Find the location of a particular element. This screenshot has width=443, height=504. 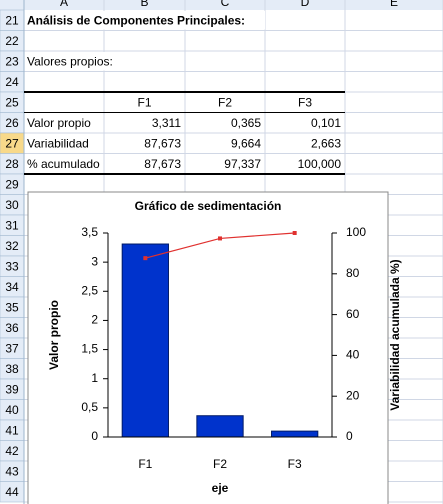

column-header: B is located at coordinates (144, 4).